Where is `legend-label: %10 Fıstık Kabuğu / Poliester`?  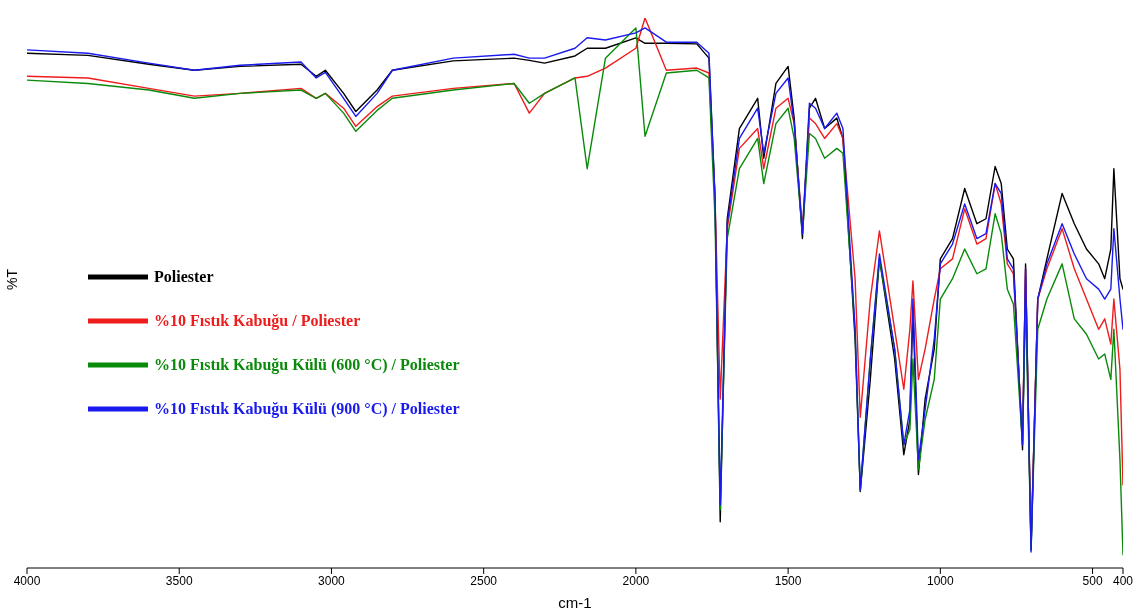 legend-label: %10 Fıstık Kabuğu / Poliester is located at coordinates (257, 321).